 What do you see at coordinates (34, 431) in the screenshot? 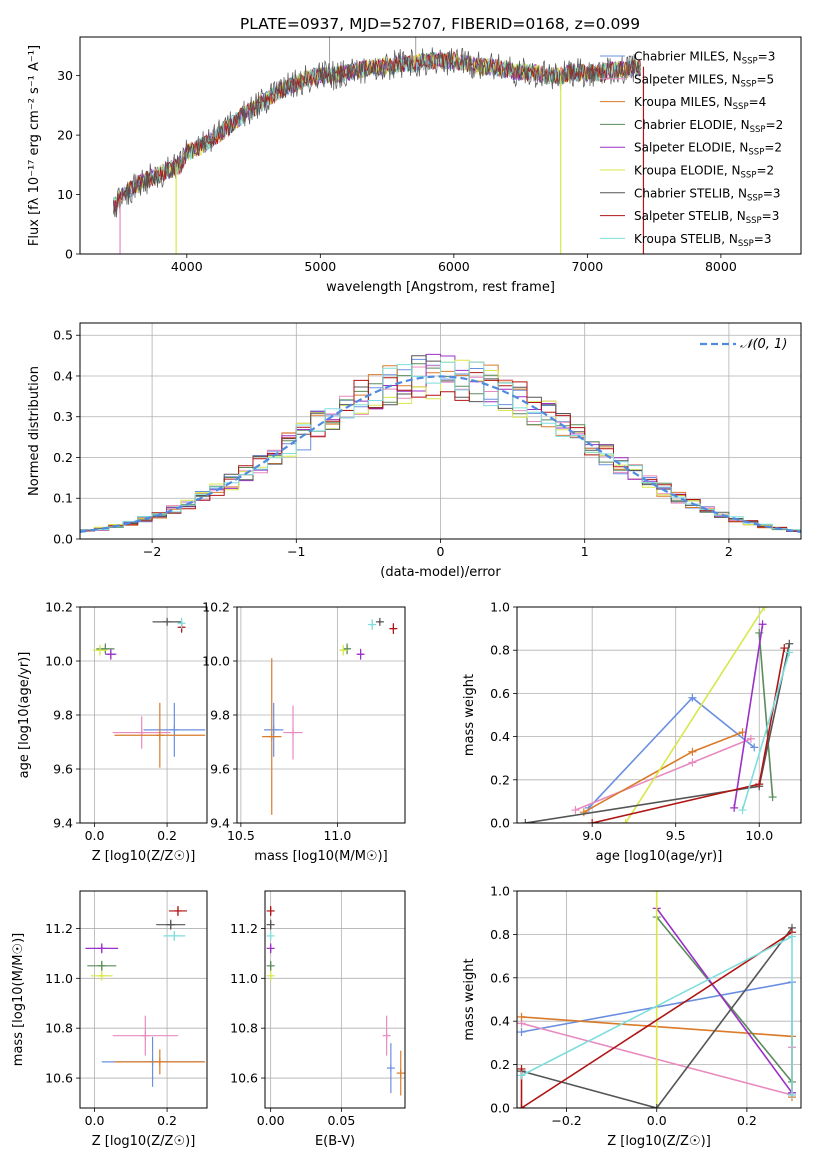
I see `y-axis-label: Normed distribution` at bounding box center [34, 431].